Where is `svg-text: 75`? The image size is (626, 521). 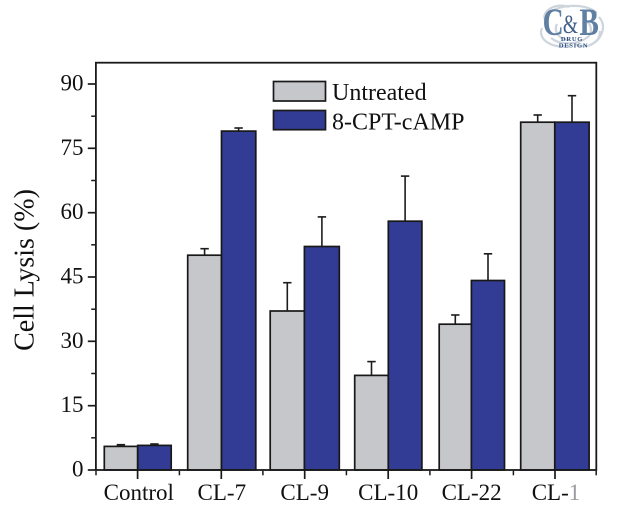
svg-text: 75 is located at coordinates (72, 147).